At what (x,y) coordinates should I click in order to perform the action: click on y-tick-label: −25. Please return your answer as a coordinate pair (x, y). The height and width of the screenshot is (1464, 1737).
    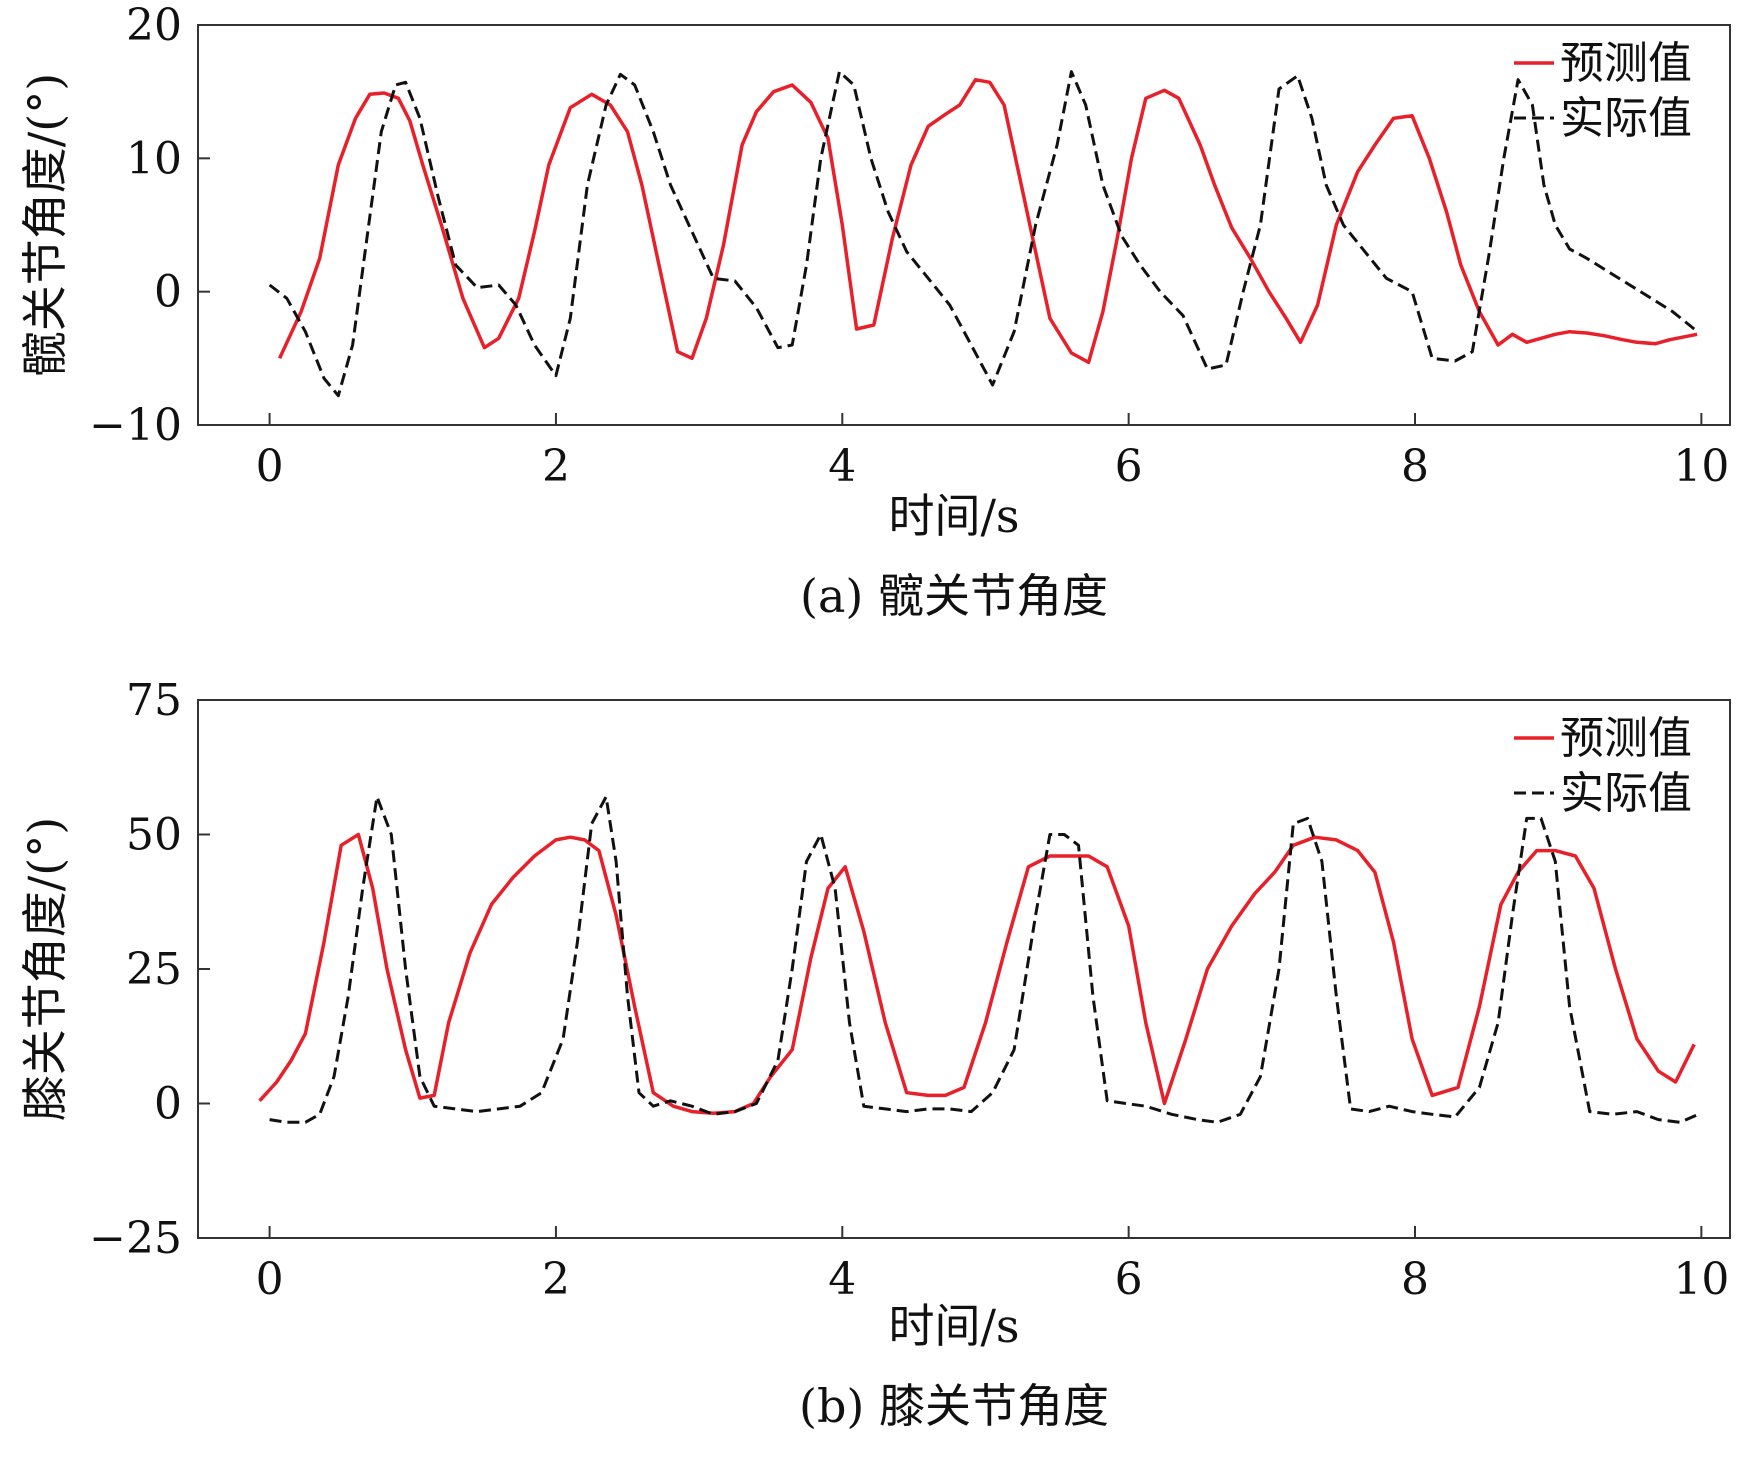
    Looking at the image, I should click on (135, 1238).